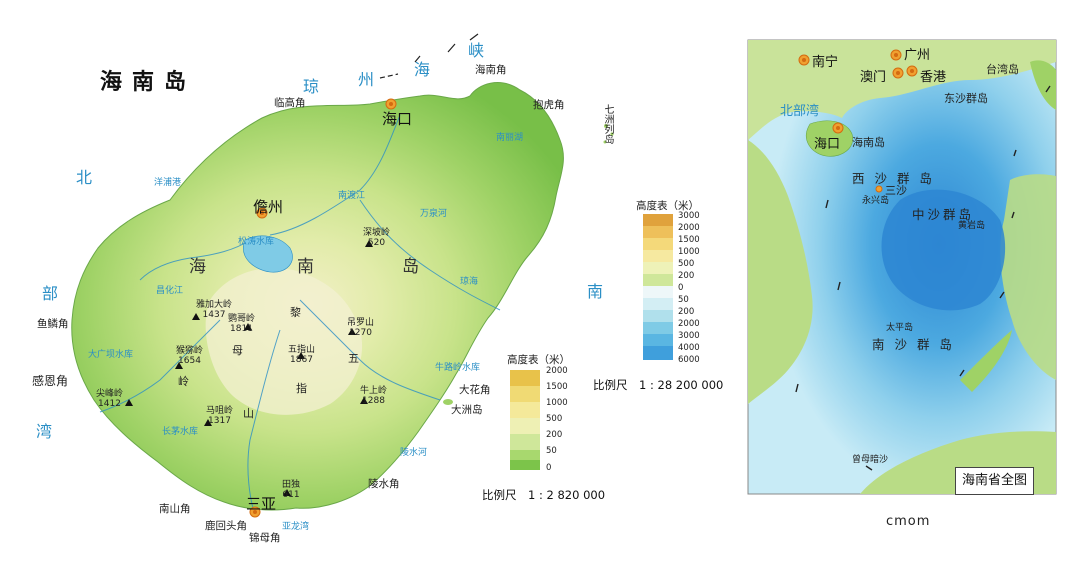  Describe the element at coordinates (870, 460) in the screenshot. I see `inset-zengmu-label: 曾母暗沙` at that location.